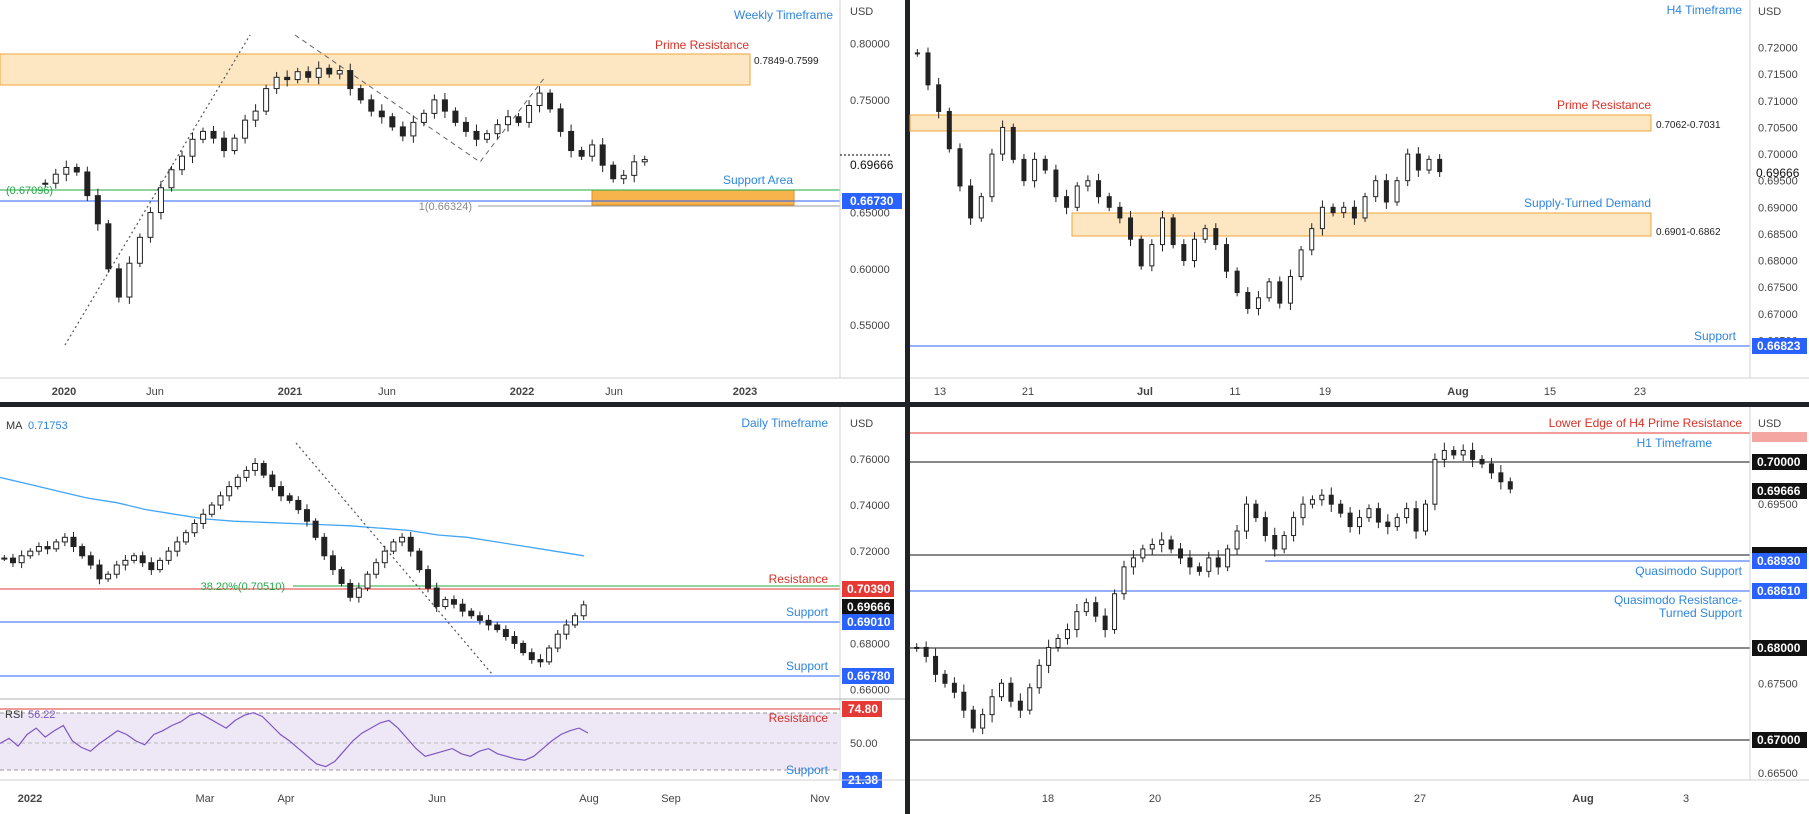  I want to click on svg-text: 0.67000, so click(1779, 740).